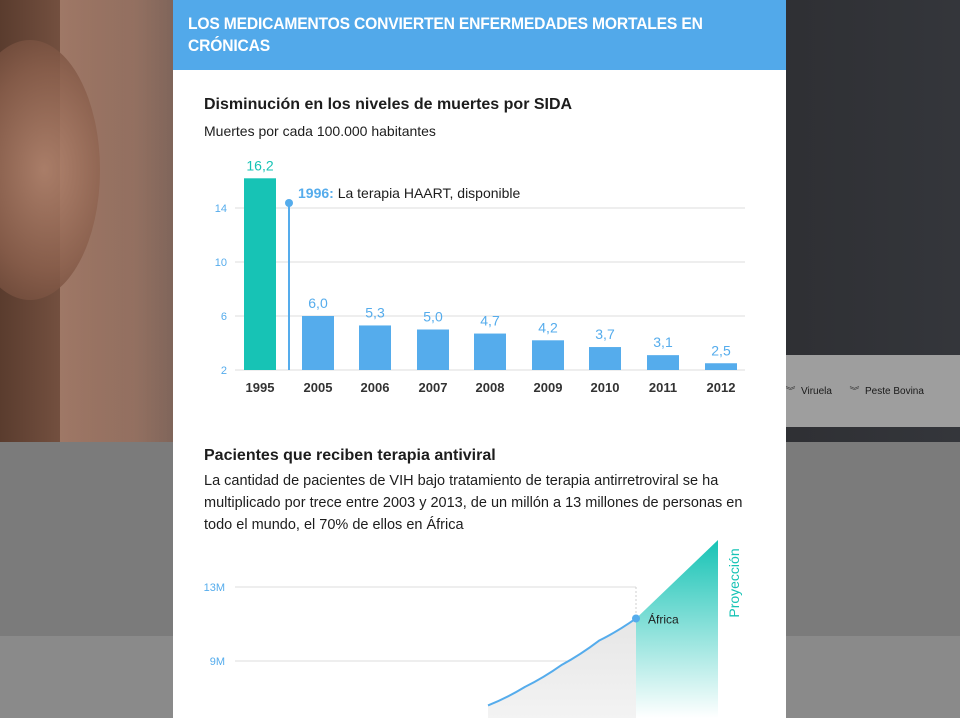 The width and height of the screenshot is (960, 718). I want to click on patients-area, so click(562, 668).